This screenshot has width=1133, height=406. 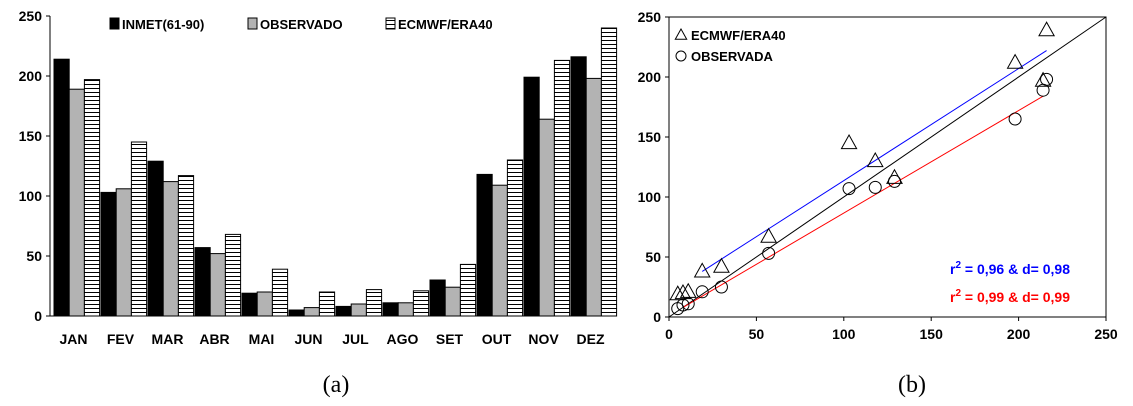 I want to click on bar-inmet-61-90--fev, so click(x=108, y=254).